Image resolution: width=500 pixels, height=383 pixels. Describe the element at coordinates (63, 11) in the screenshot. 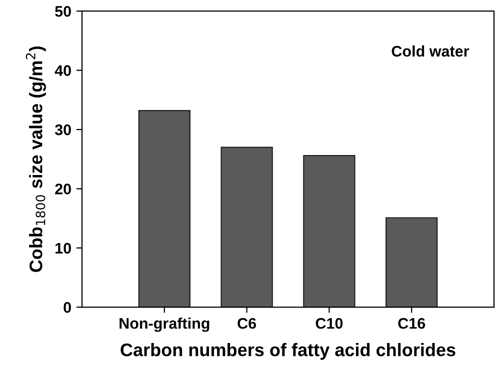

I see `y-tick-label: 50` at that location.